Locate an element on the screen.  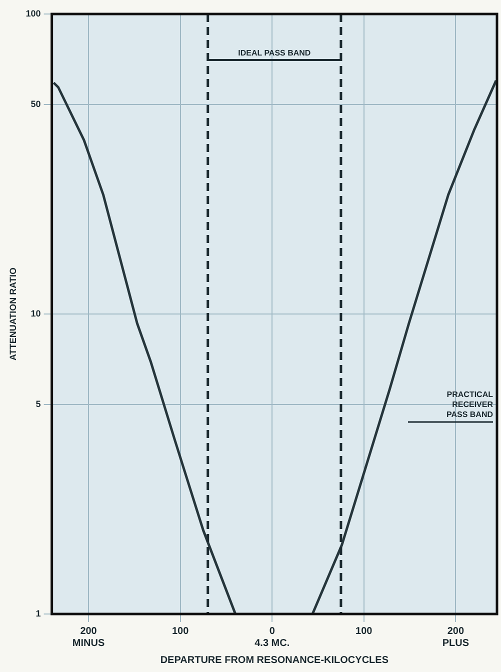
x-axis-title: DEPARTURE FROM RESONANCE-KILOCYCLES is located at coordinates (274, 660).